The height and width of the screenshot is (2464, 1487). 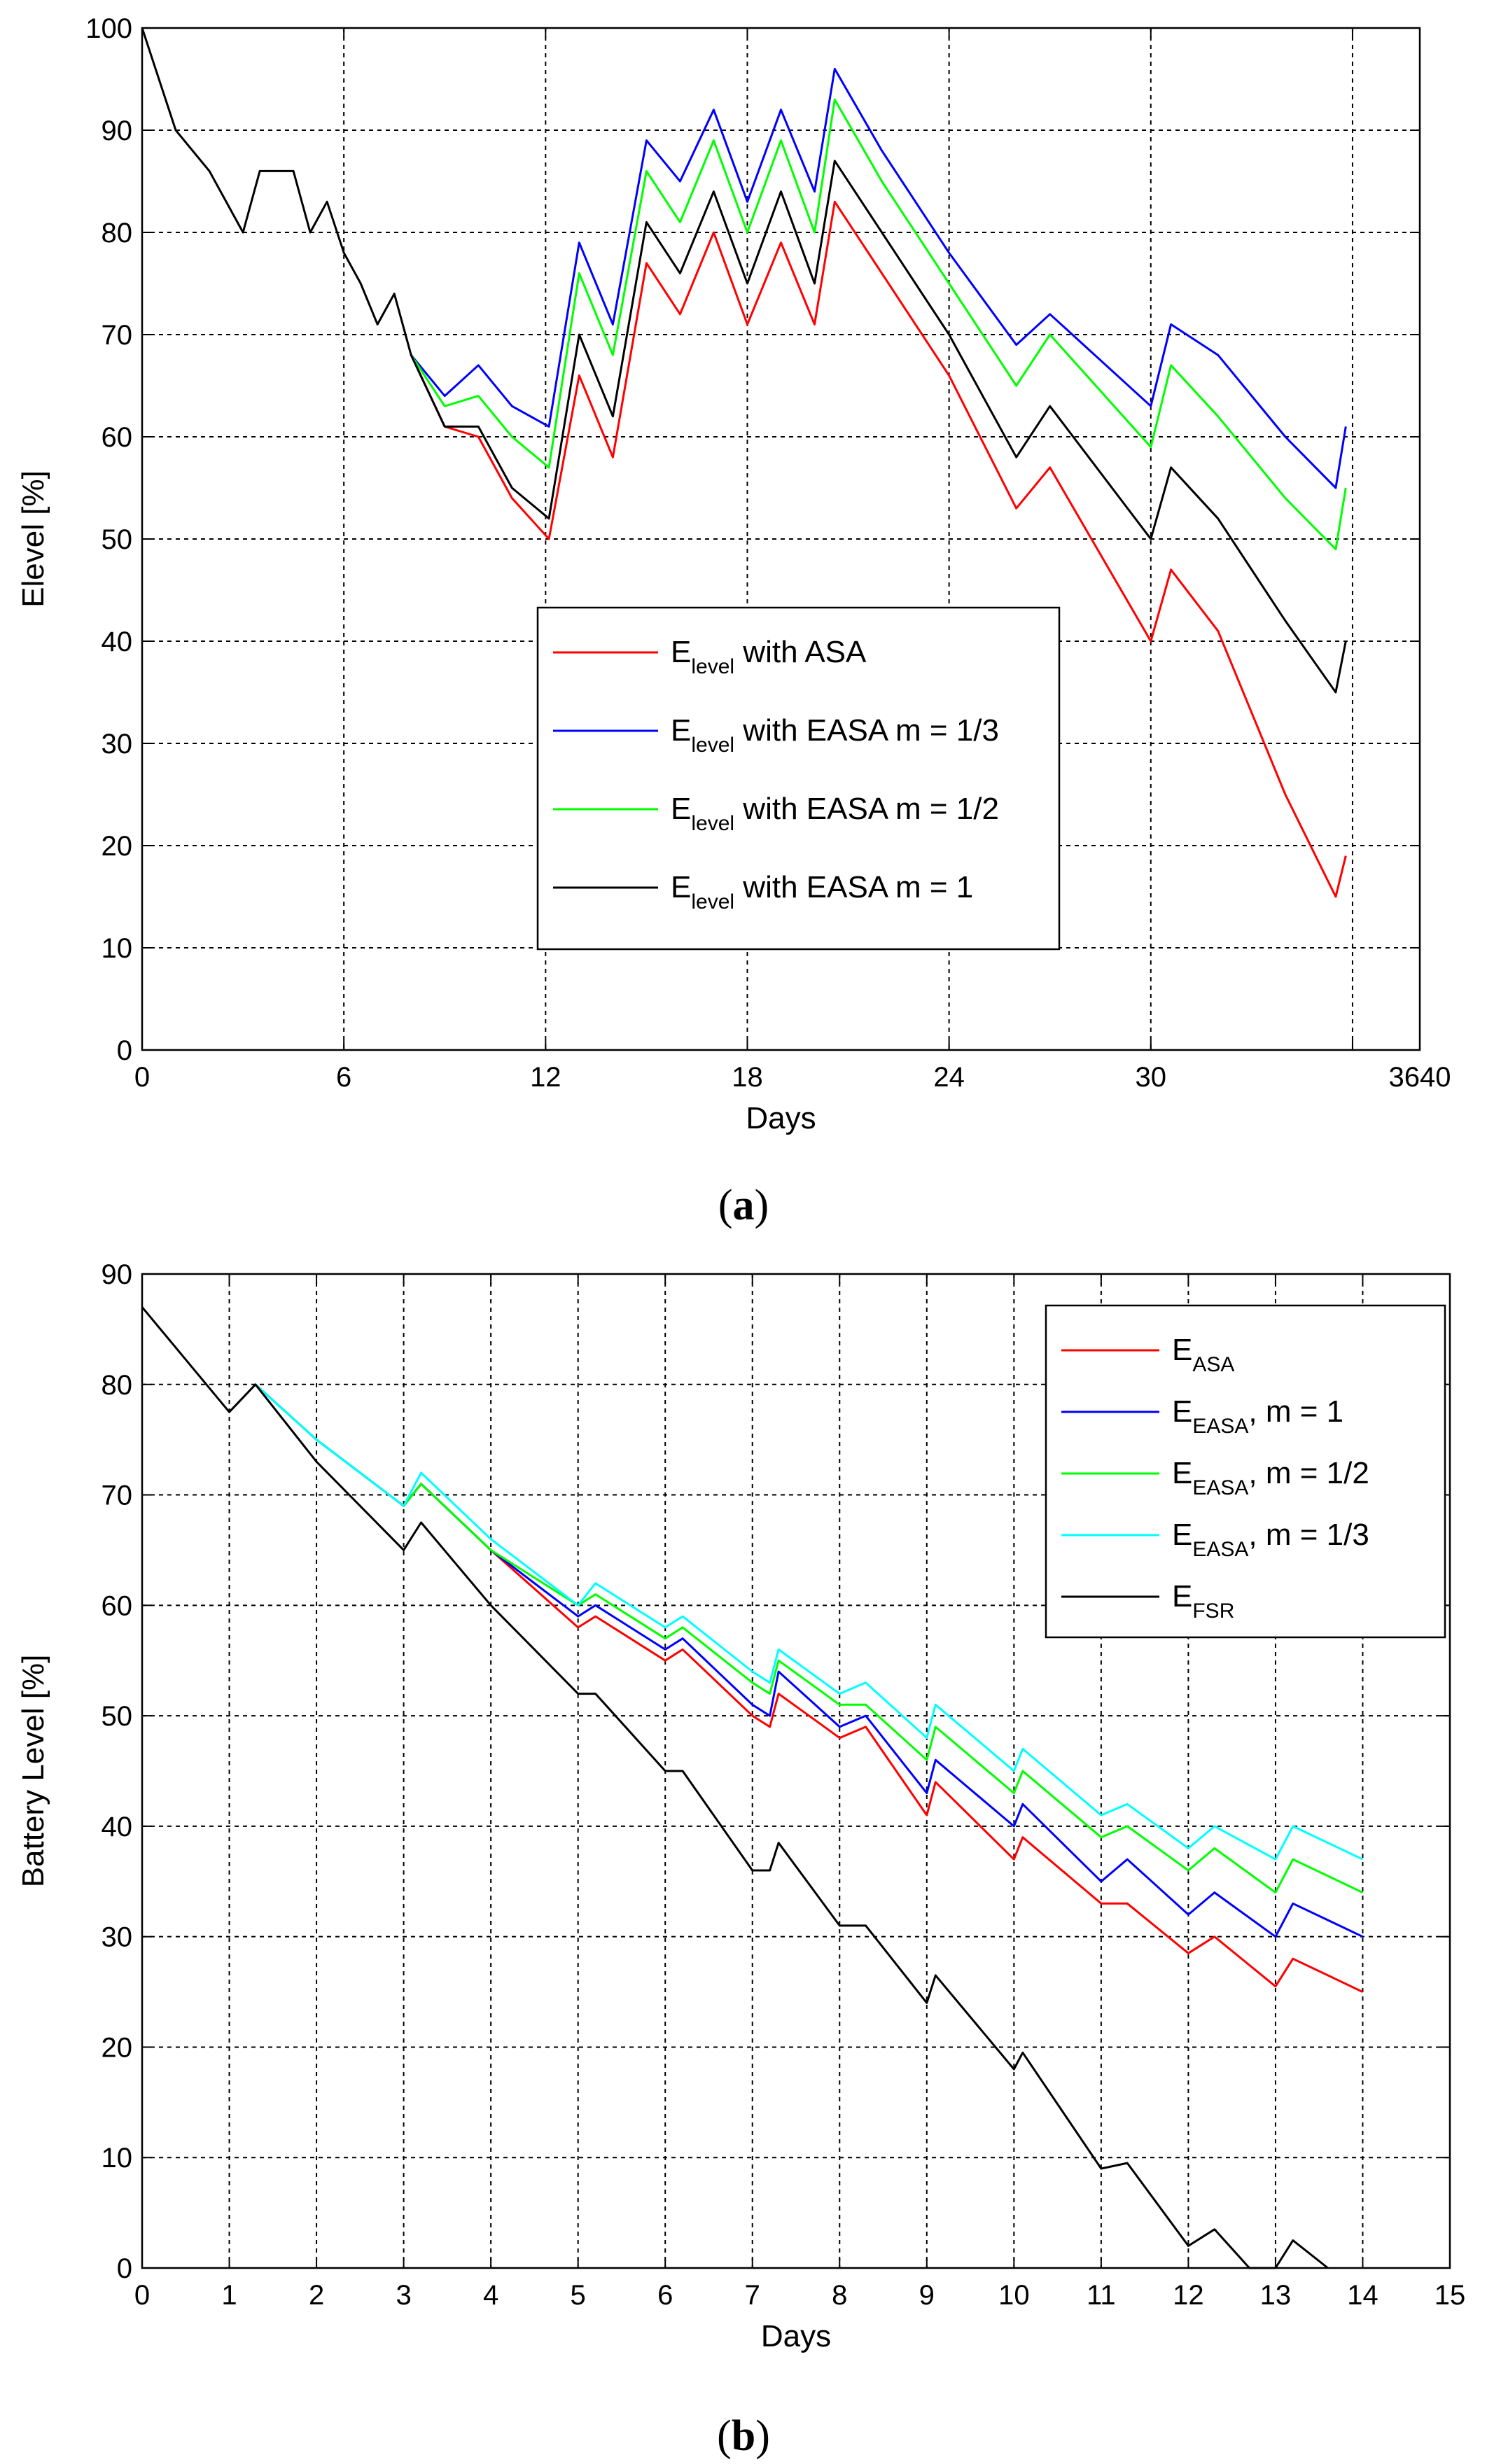 What do you see at coordinates (839, 2295) in the screenshot?
I see `x-tick-label: 8` at bounding box center [839, 2295].